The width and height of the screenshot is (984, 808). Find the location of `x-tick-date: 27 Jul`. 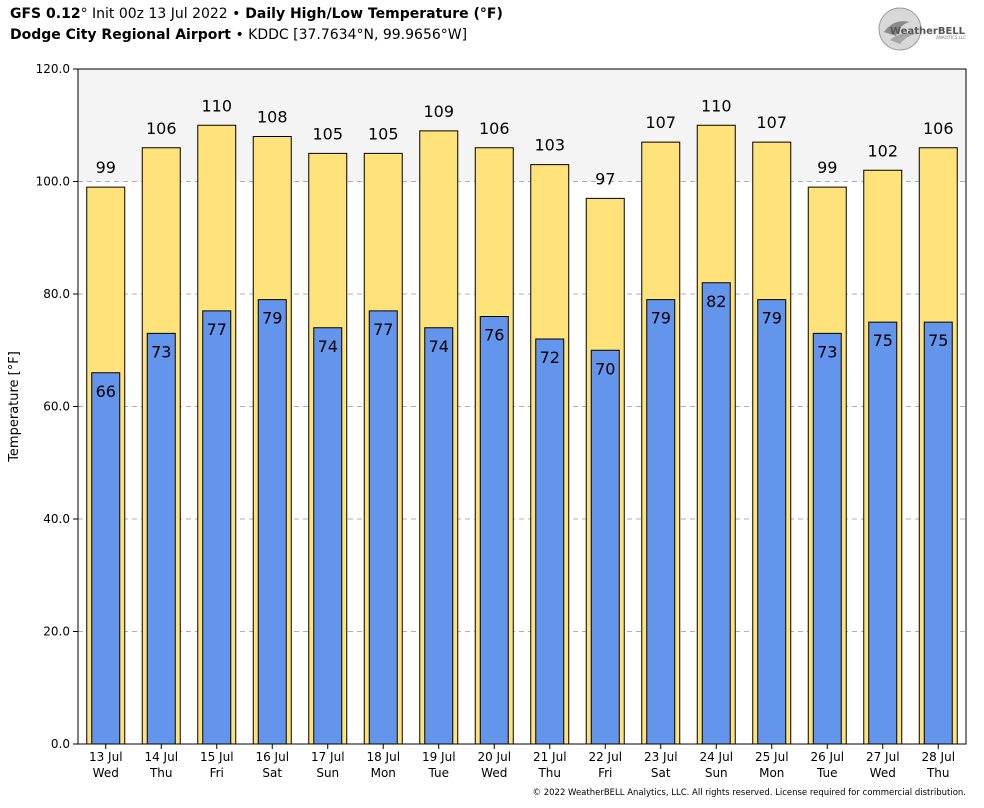

x-tick-date: 27 Jul is located at coordinates (883, 757).